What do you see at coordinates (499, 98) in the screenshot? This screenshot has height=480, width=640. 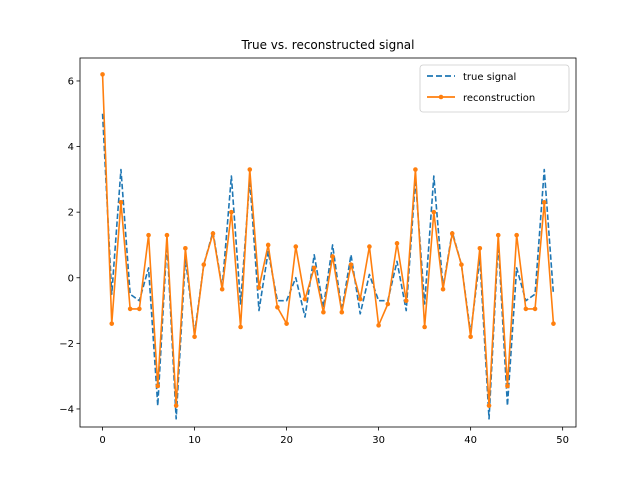 I see `legend-reconstruction-label: reconstruction` at bounding box center [499, 98].